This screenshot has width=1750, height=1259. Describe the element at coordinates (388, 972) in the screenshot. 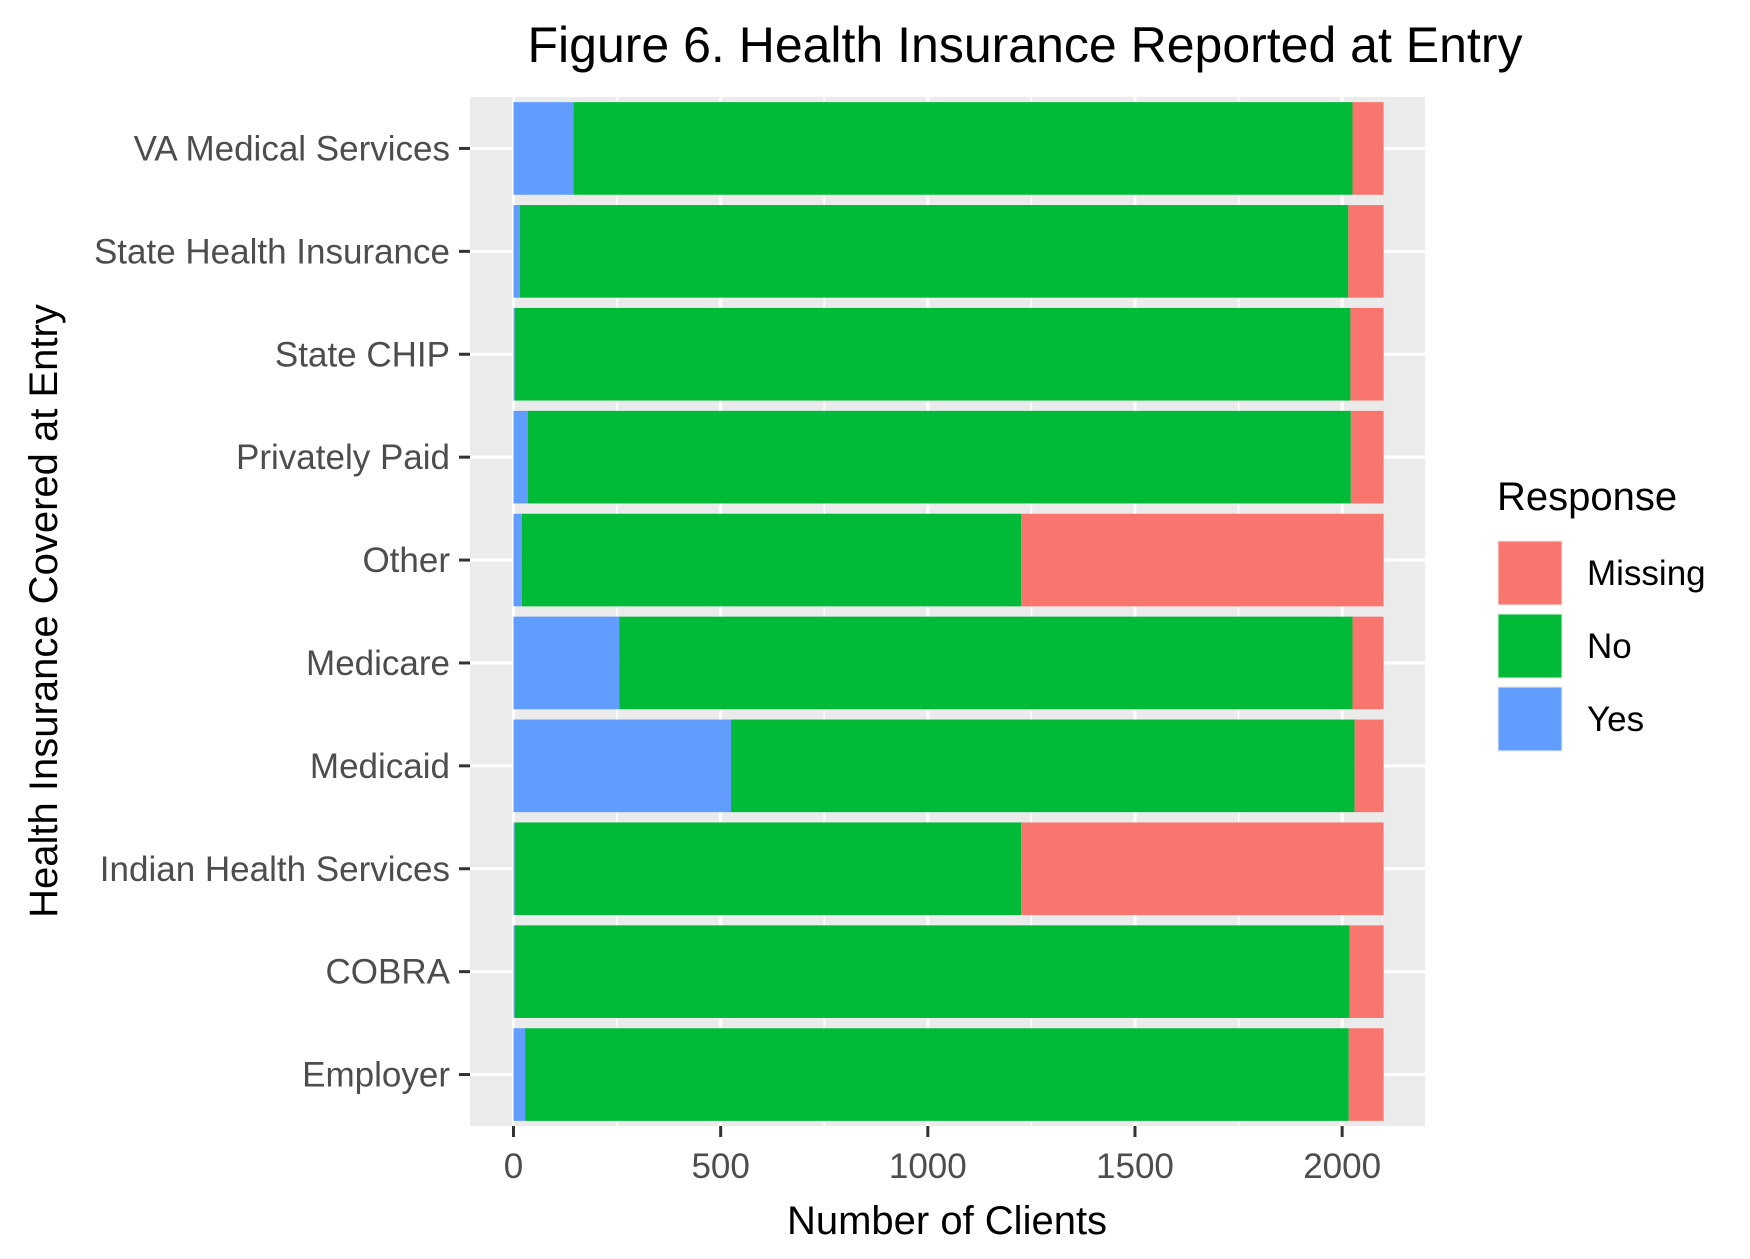

I see `y-tick-label: COBRA` at that location.